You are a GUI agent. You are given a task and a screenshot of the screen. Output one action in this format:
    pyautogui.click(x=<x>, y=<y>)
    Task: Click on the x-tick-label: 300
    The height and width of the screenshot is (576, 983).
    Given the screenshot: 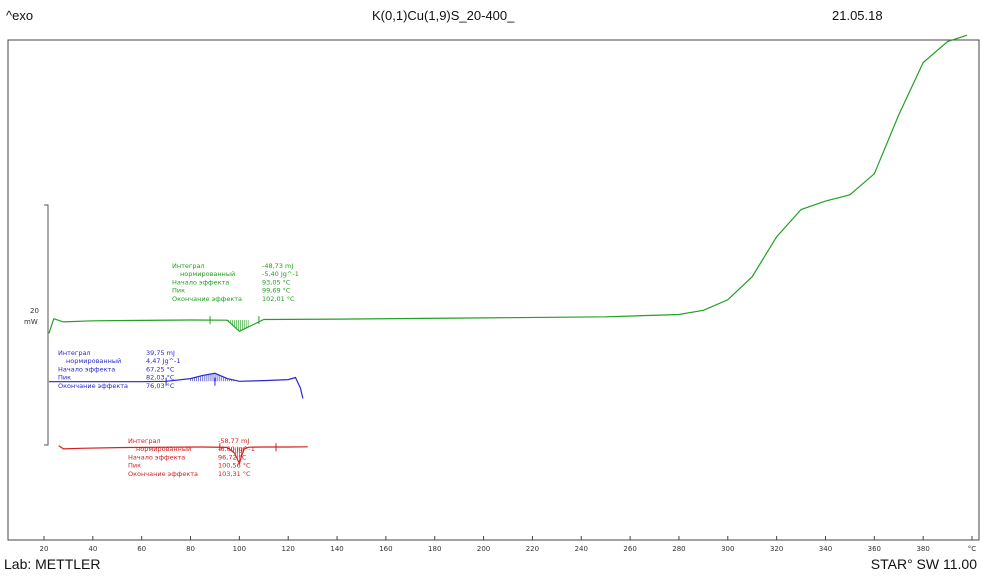 What is the action you would take?
    pyautogui.click(x=727, y=549)
    